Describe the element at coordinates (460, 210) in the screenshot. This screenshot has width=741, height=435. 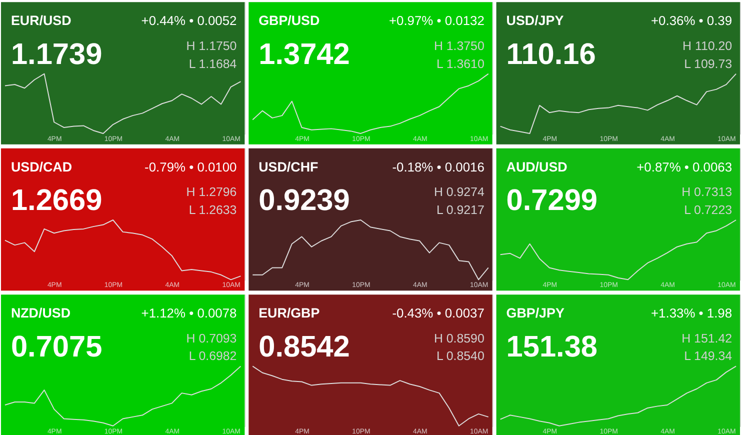
I see `text: L 0.9217` at that location.